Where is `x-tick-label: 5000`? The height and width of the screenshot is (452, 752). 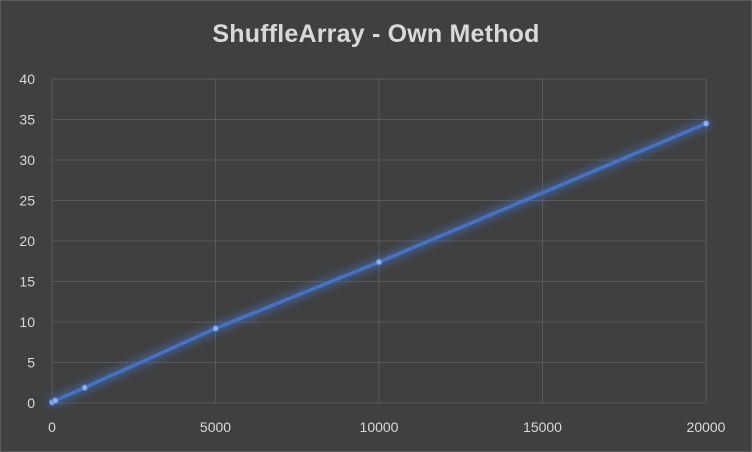 x-tick-label: 5000 is located at coordinates (215, 427).